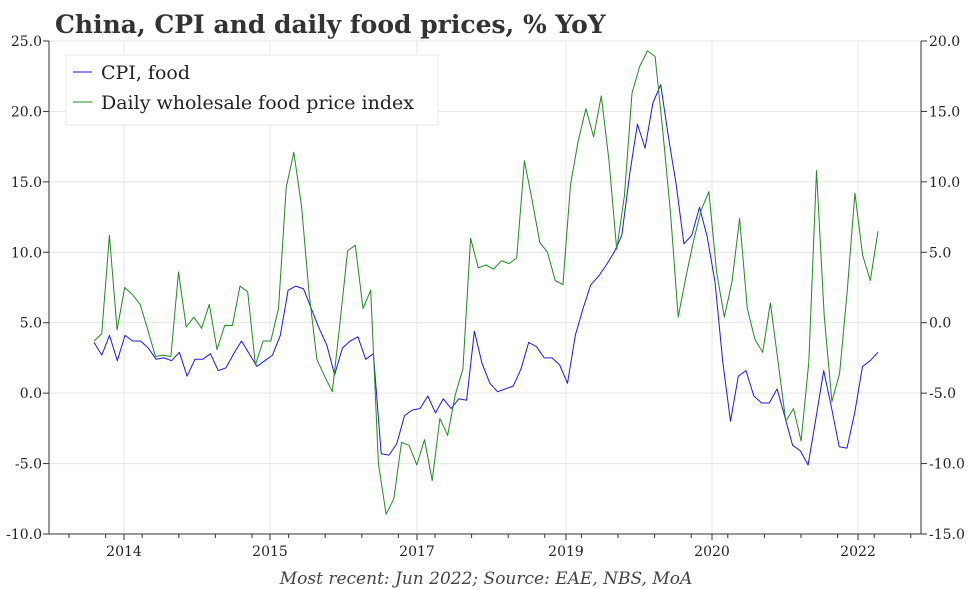 This screenshot has width=972, height=589. I want to click on legend-label-wholesale-index: Daily wholesale food price index, so click(257, 103).